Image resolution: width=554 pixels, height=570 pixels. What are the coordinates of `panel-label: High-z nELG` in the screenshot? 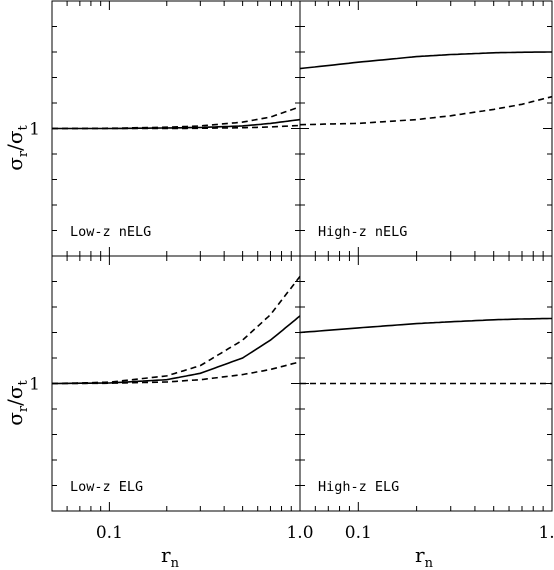 It's located at (362, 232).